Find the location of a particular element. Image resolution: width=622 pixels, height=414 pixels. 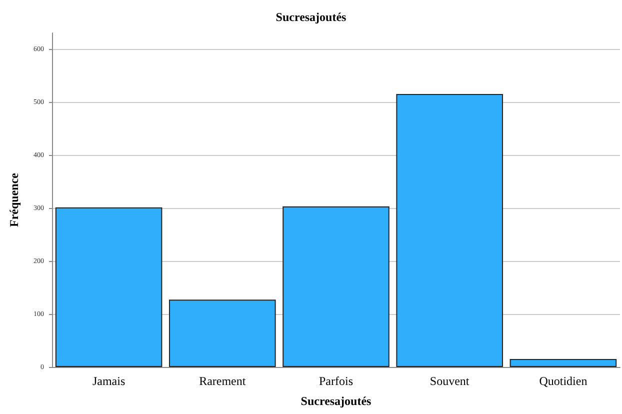

x-axis-title: Sucresajoutés is located at coordinates (336, 401).